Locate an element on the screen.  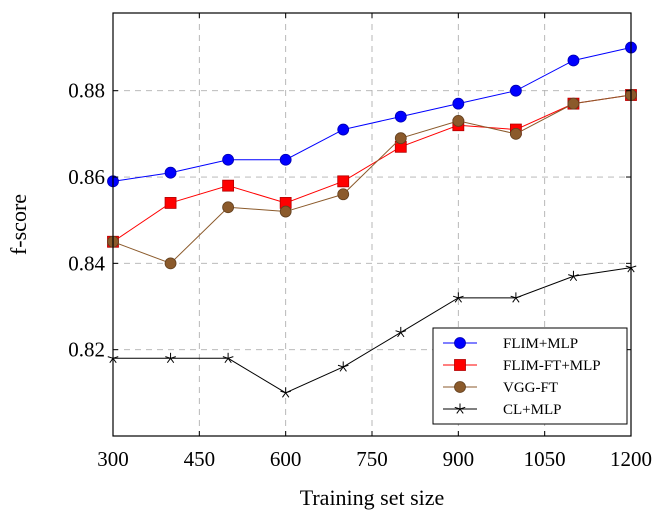
x-tick-label: 450 is located at coordinates (200, 459).